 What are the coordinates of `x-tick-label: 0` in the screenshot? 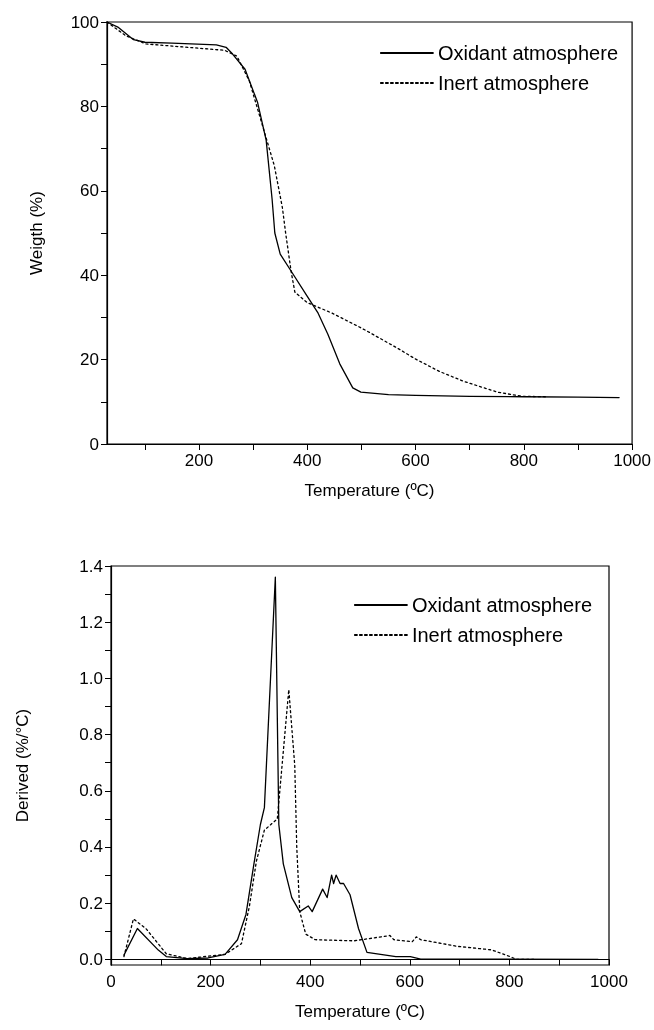 It's located at (111, 981).